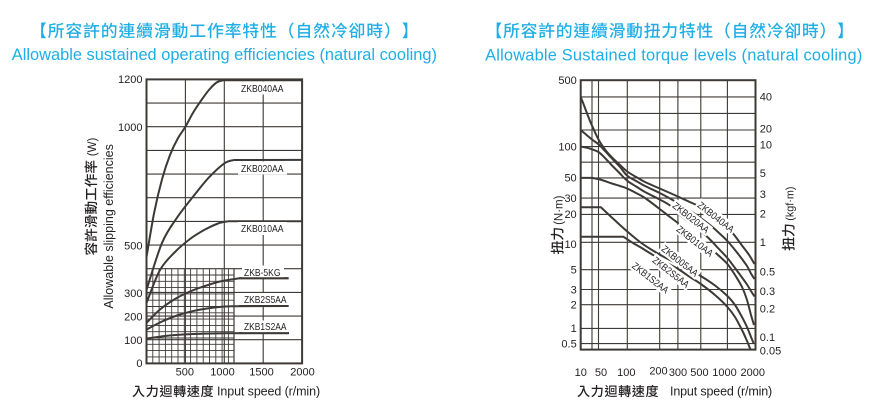 This screenshot has width=870, height=418. Describe the element at coordinates (93, 147) in the screenshot. I see `svg-text: (W)` at that location.